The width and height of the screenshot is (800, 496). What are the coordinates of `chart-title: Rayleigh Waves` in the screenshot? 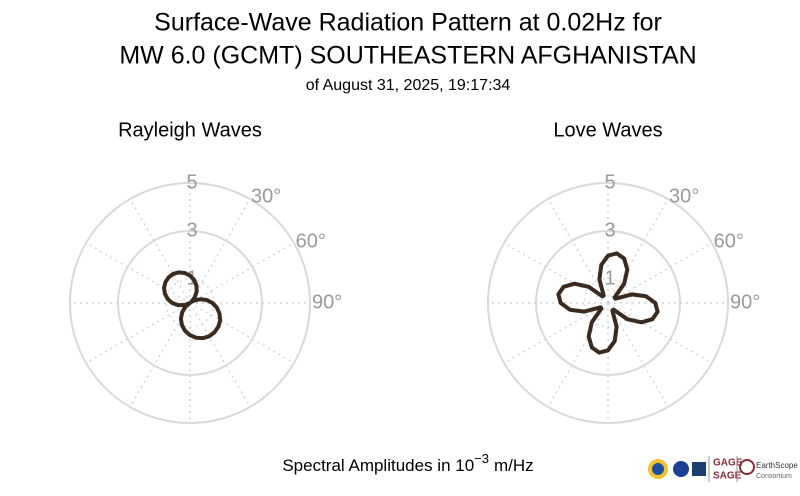 It's located at (190, 130).